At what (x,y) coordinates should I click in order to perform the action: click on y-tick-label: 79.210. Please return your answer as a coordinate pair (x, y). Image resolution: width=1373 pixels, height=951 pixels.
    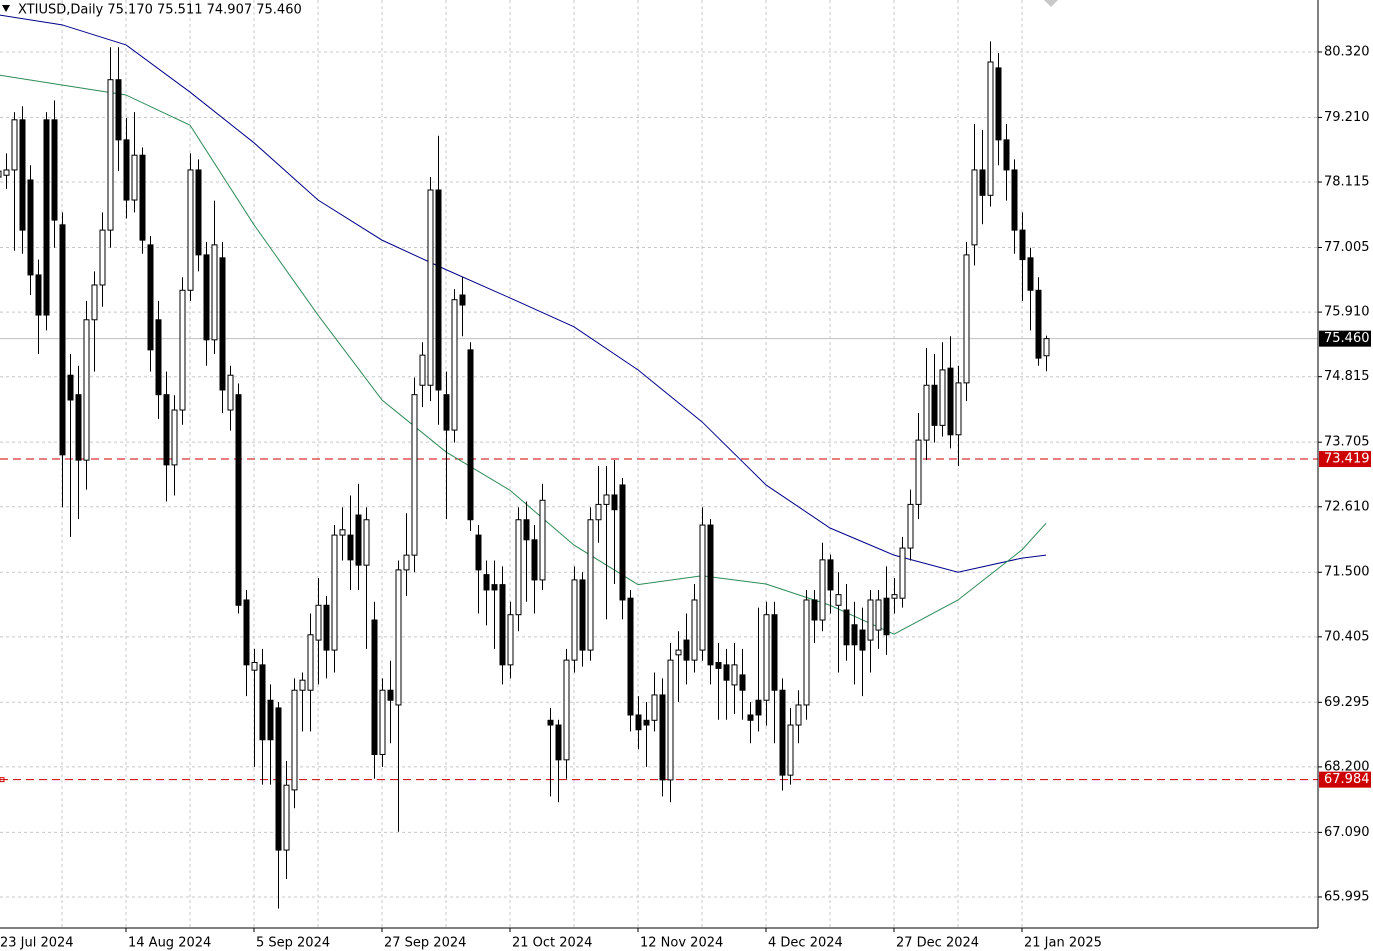
    Looking at the image, I should click on (1347, 117).